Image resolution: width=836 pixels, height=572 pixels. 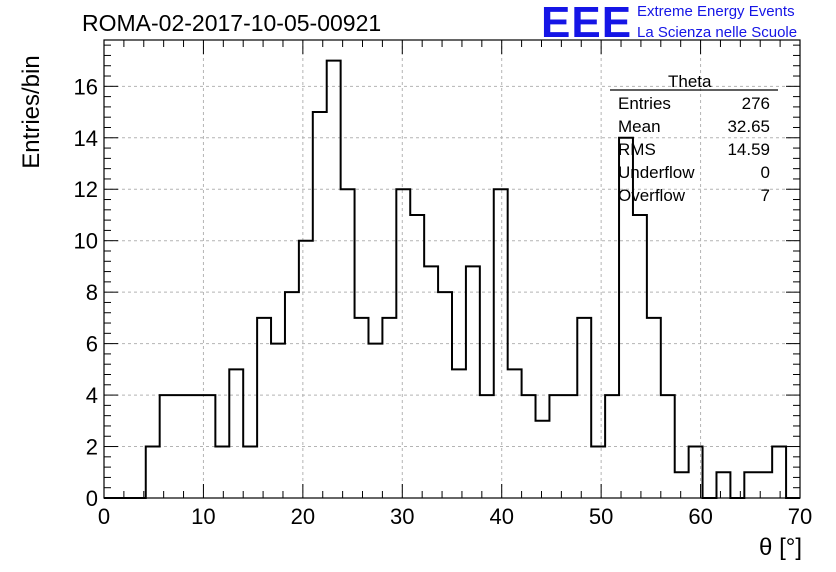 I want to click on y-tick-label: 12, so click(x=86, y=189).